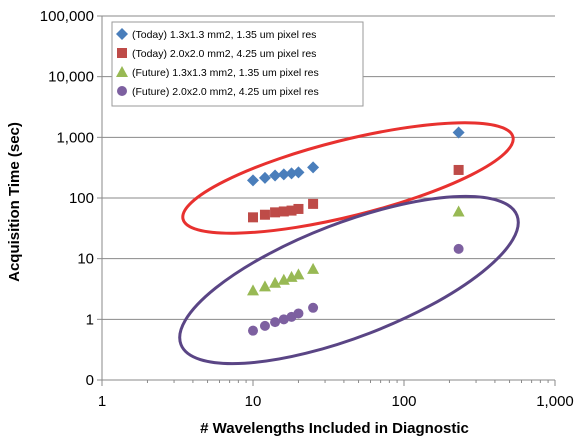 The image size is (578, 441). I want to click on y-axis-title: Acquisition Time (sec), so click(14, 202).